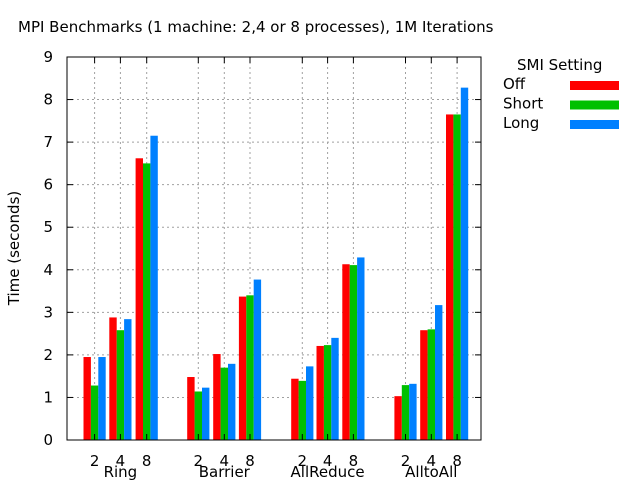  I want to click on legend-label-off: Off, so click(514, 84).